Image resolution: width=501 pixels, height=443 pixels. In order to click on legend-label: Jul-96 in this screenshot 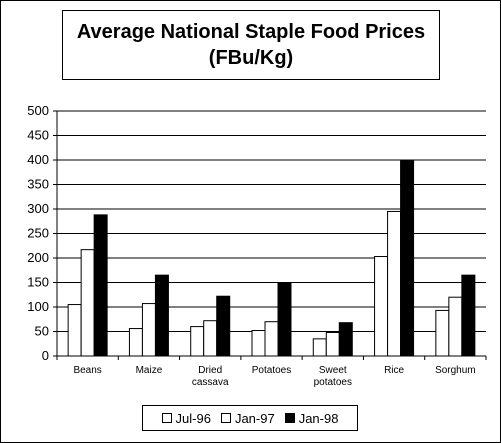, I will do `click(193, 418)`.